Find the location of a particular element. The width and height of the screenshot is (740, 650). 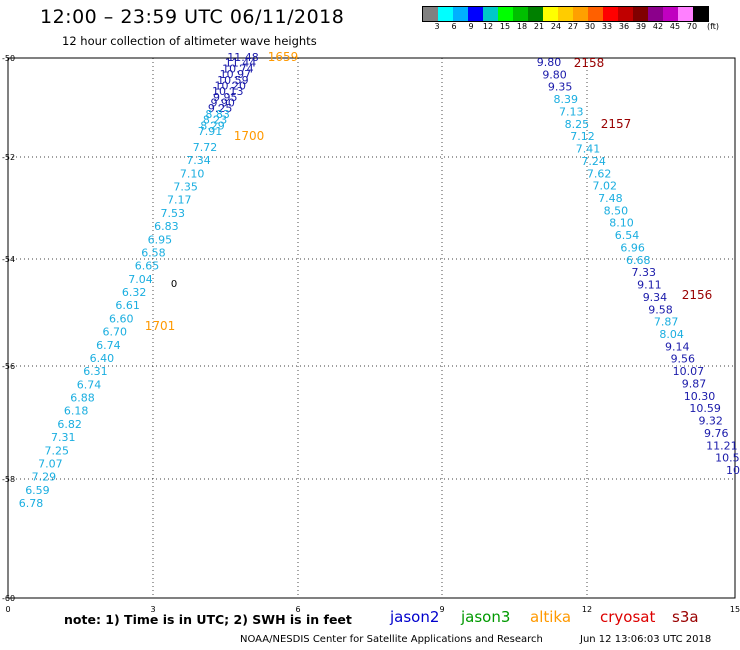

wave-height-value: 7.34 is located at coordinates (198, 160).